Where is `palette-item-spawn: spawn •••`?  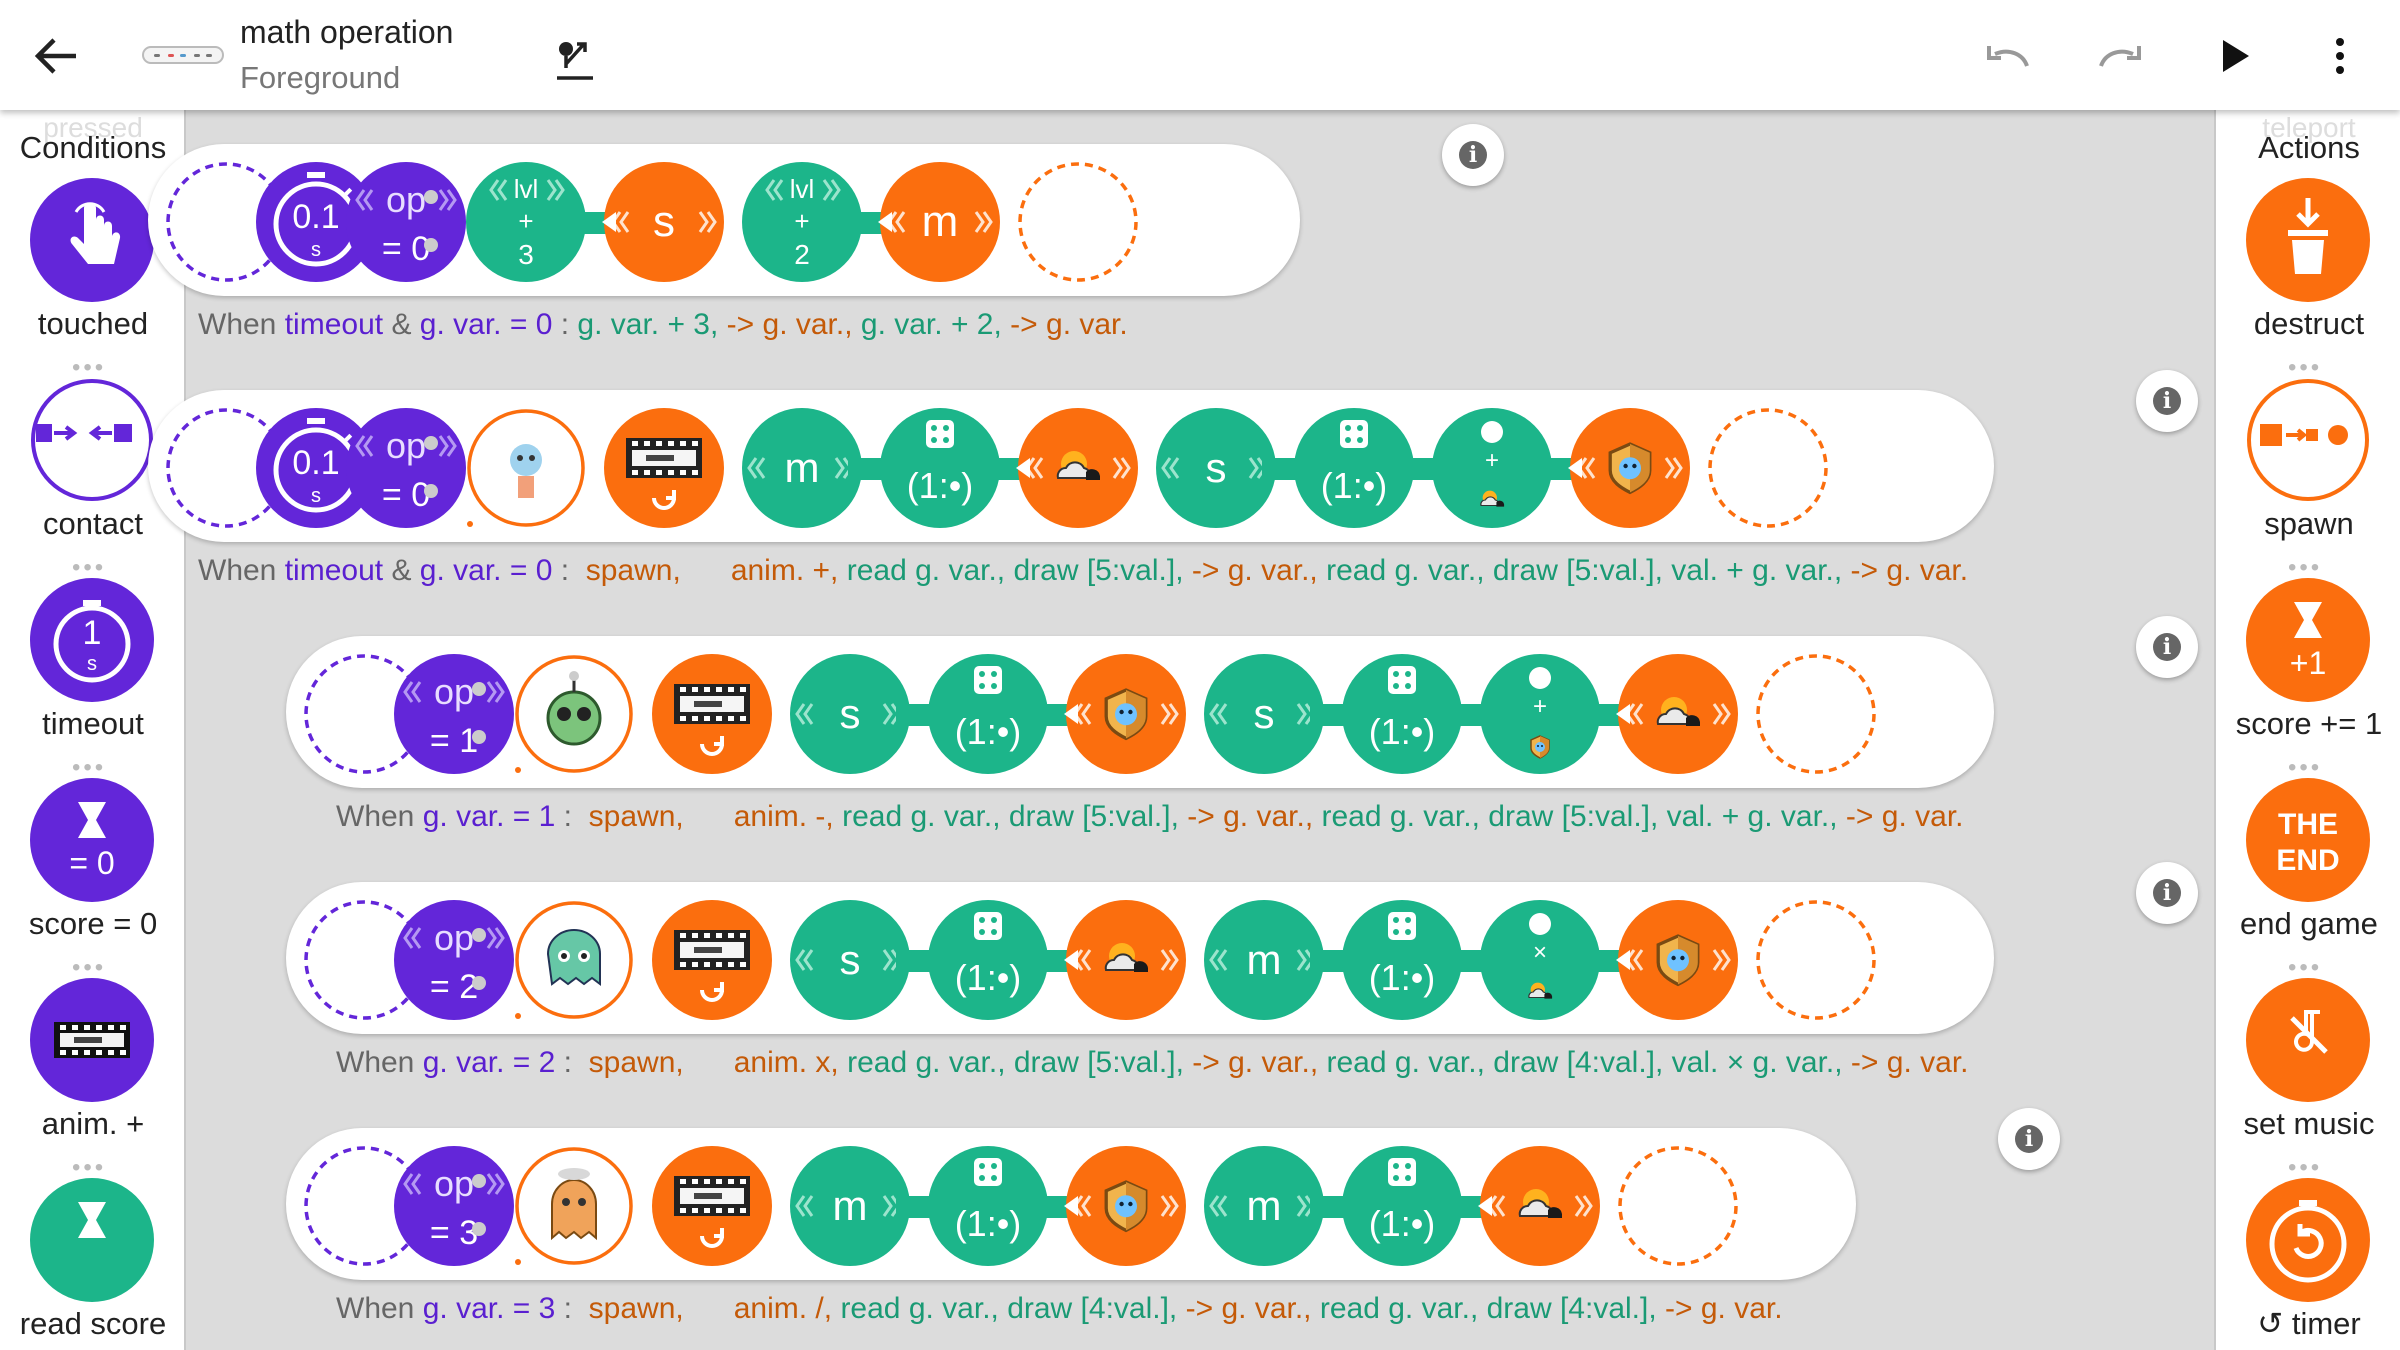 palette-item-spawn: spawn ••• is located at coordinates (2308, 479).